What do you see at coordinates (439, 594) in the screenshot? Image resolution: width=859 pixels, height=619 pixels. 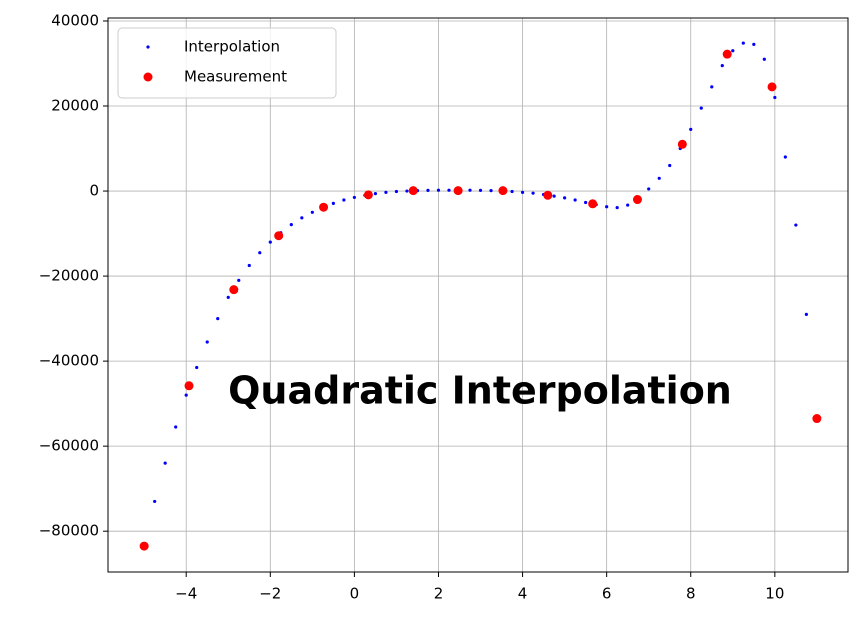 I see `x-tick-label: 2` at bounding box center [439, 594].